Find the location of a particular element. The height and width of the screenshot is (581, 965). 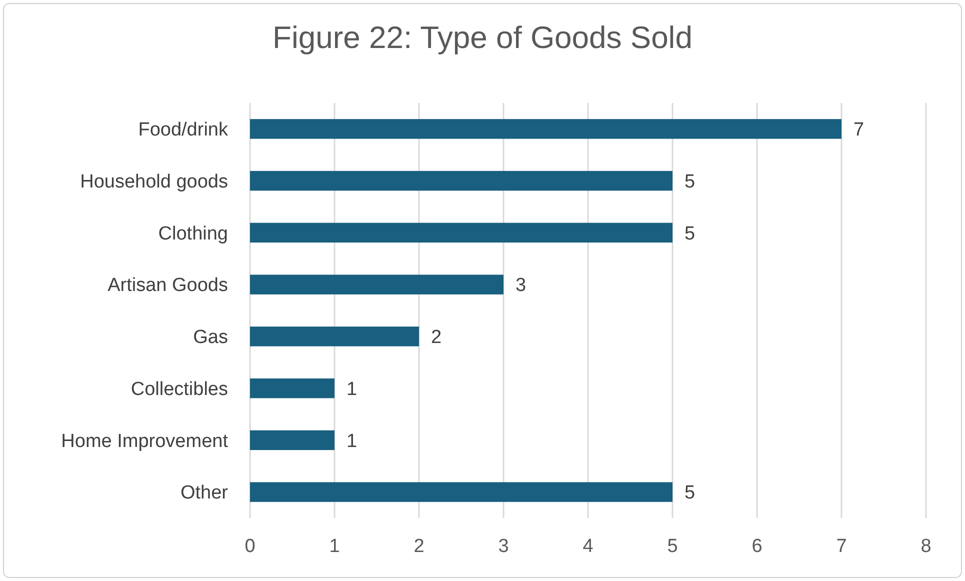

y-tick-label: Home Improvement is located at coordinates (145, 441).